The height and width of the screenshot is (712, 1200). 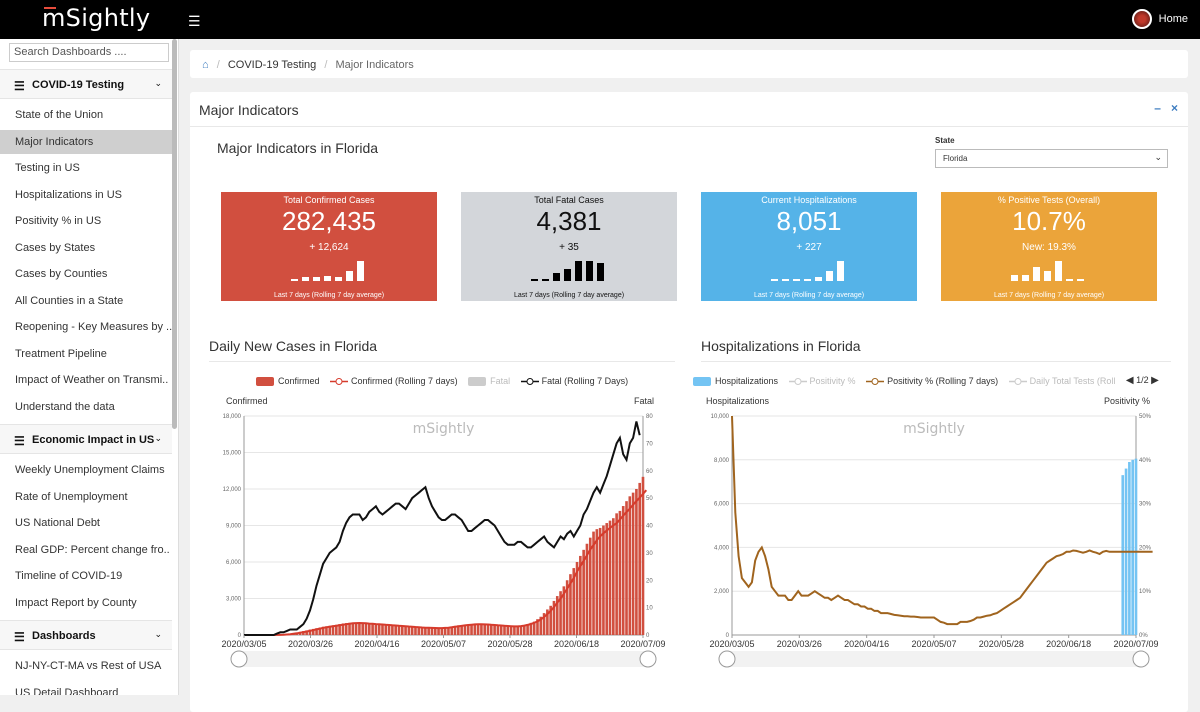 What do you see at coordinates (1174, 108) in the screenshot?
I see `close-icon: ×` at bounding box center [1174, 108].